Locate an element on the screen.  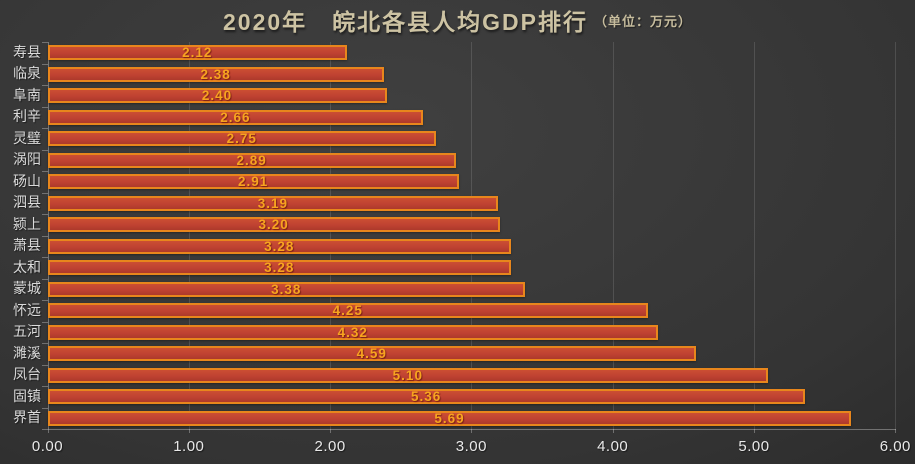
x-tick-label: 6.00 is located at coordinates (895, 446).